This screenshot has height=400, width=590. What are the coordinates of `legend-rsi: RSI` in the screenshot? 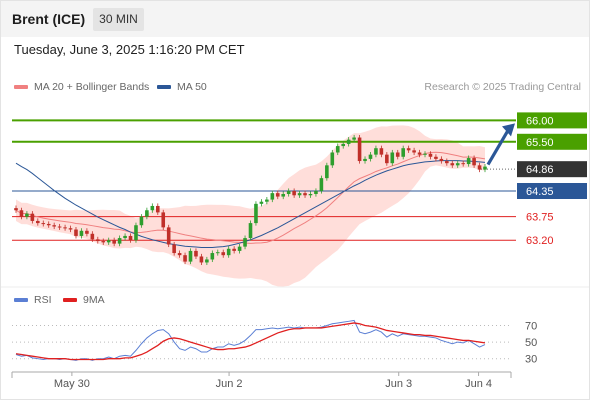 It's located at (33, 300).